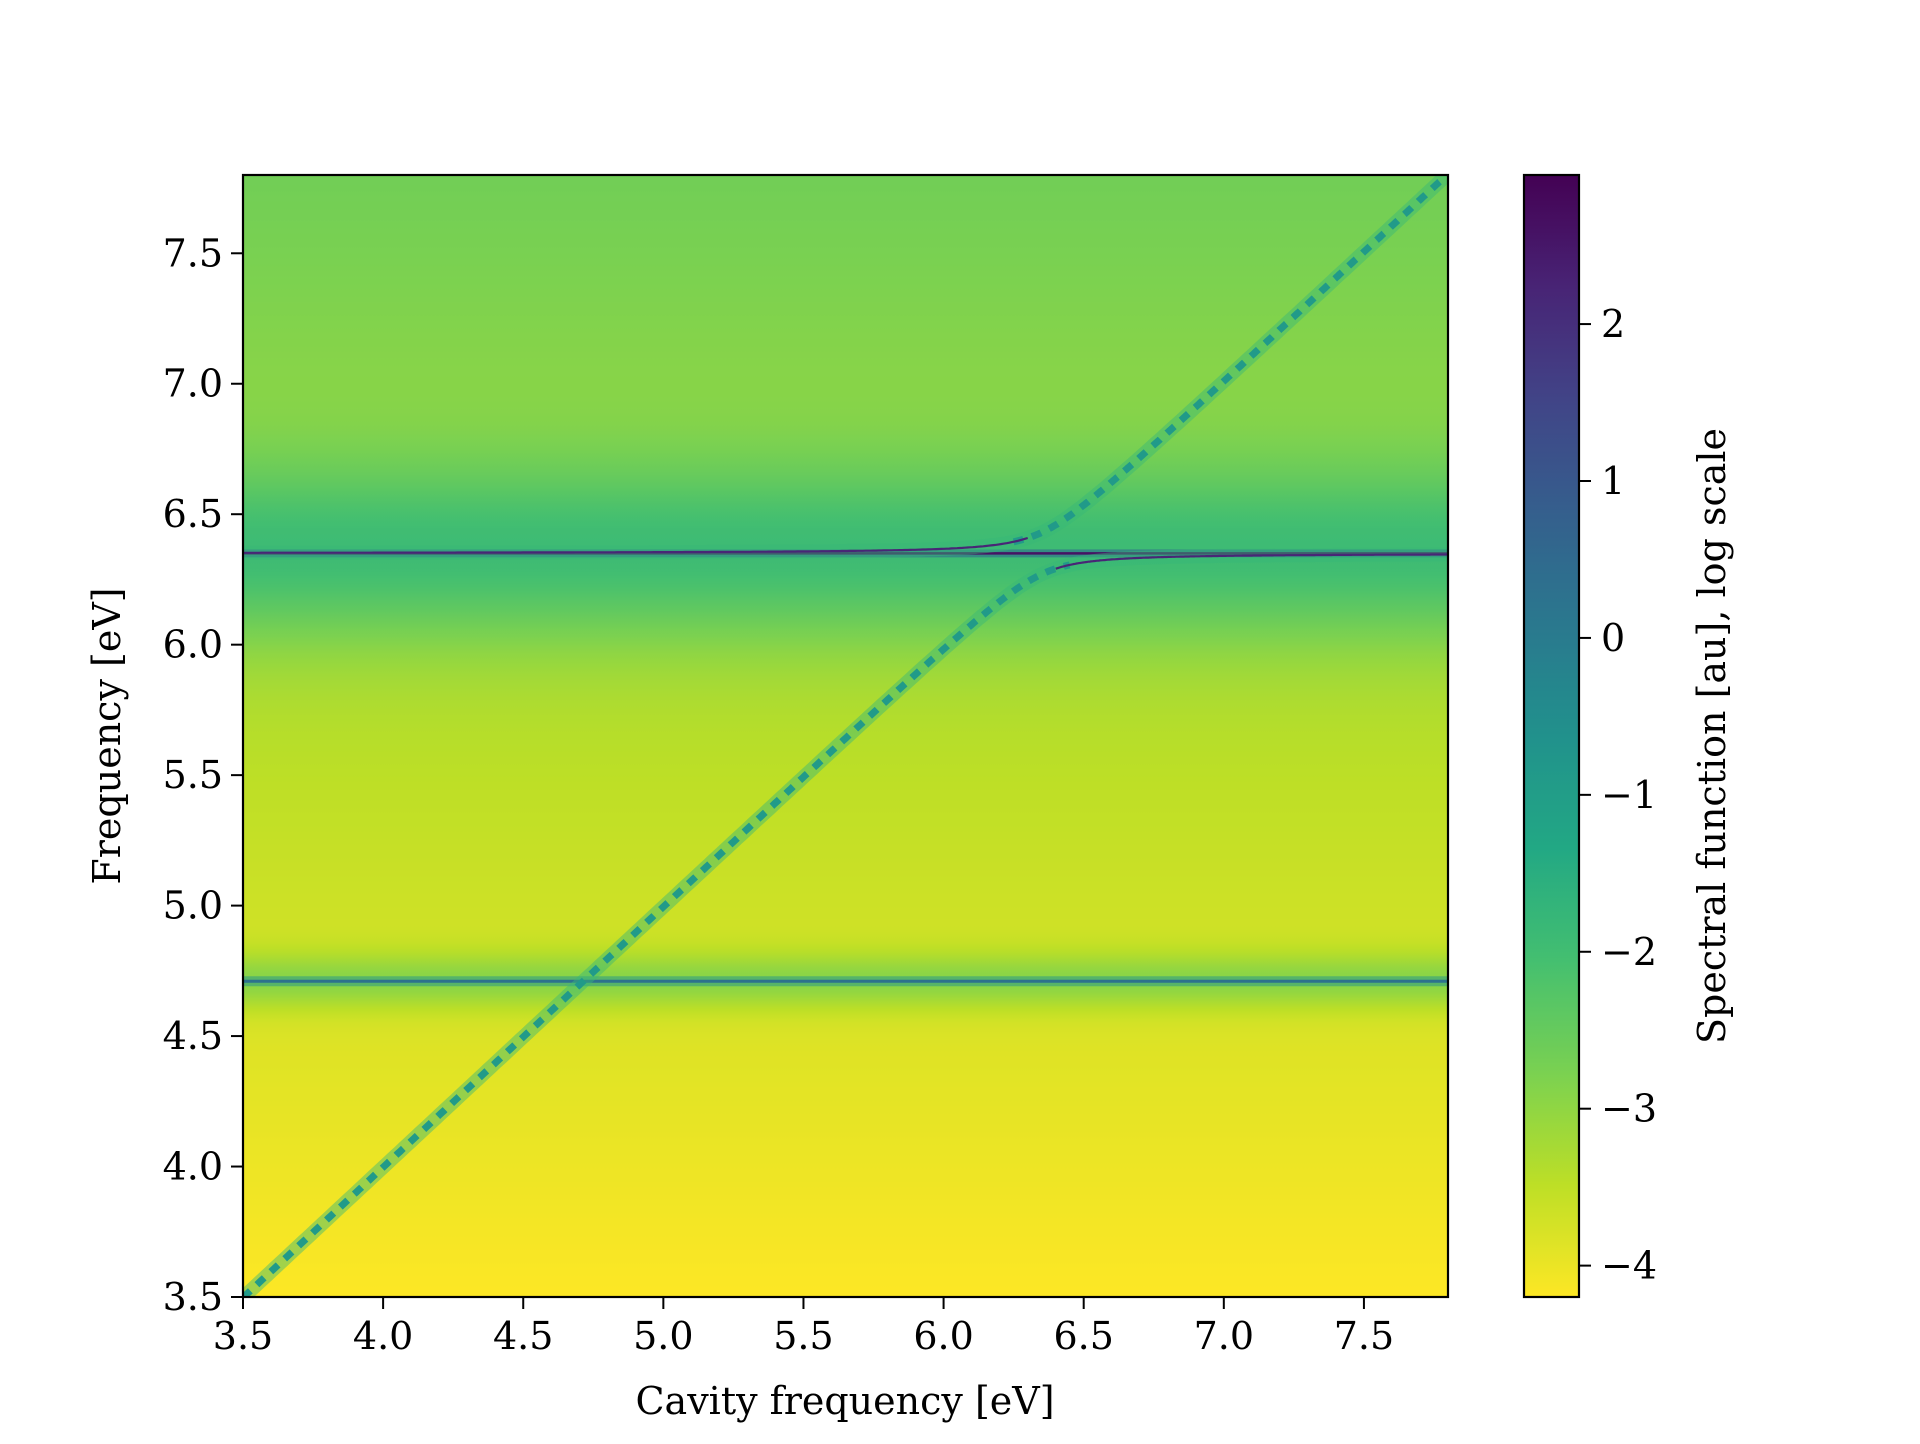 The width and height of the screenshot is (1920, 1444). Describe the element at coordinates (1230, 360) in the screenshot. I see `upper-polariton-dashes` at that location.